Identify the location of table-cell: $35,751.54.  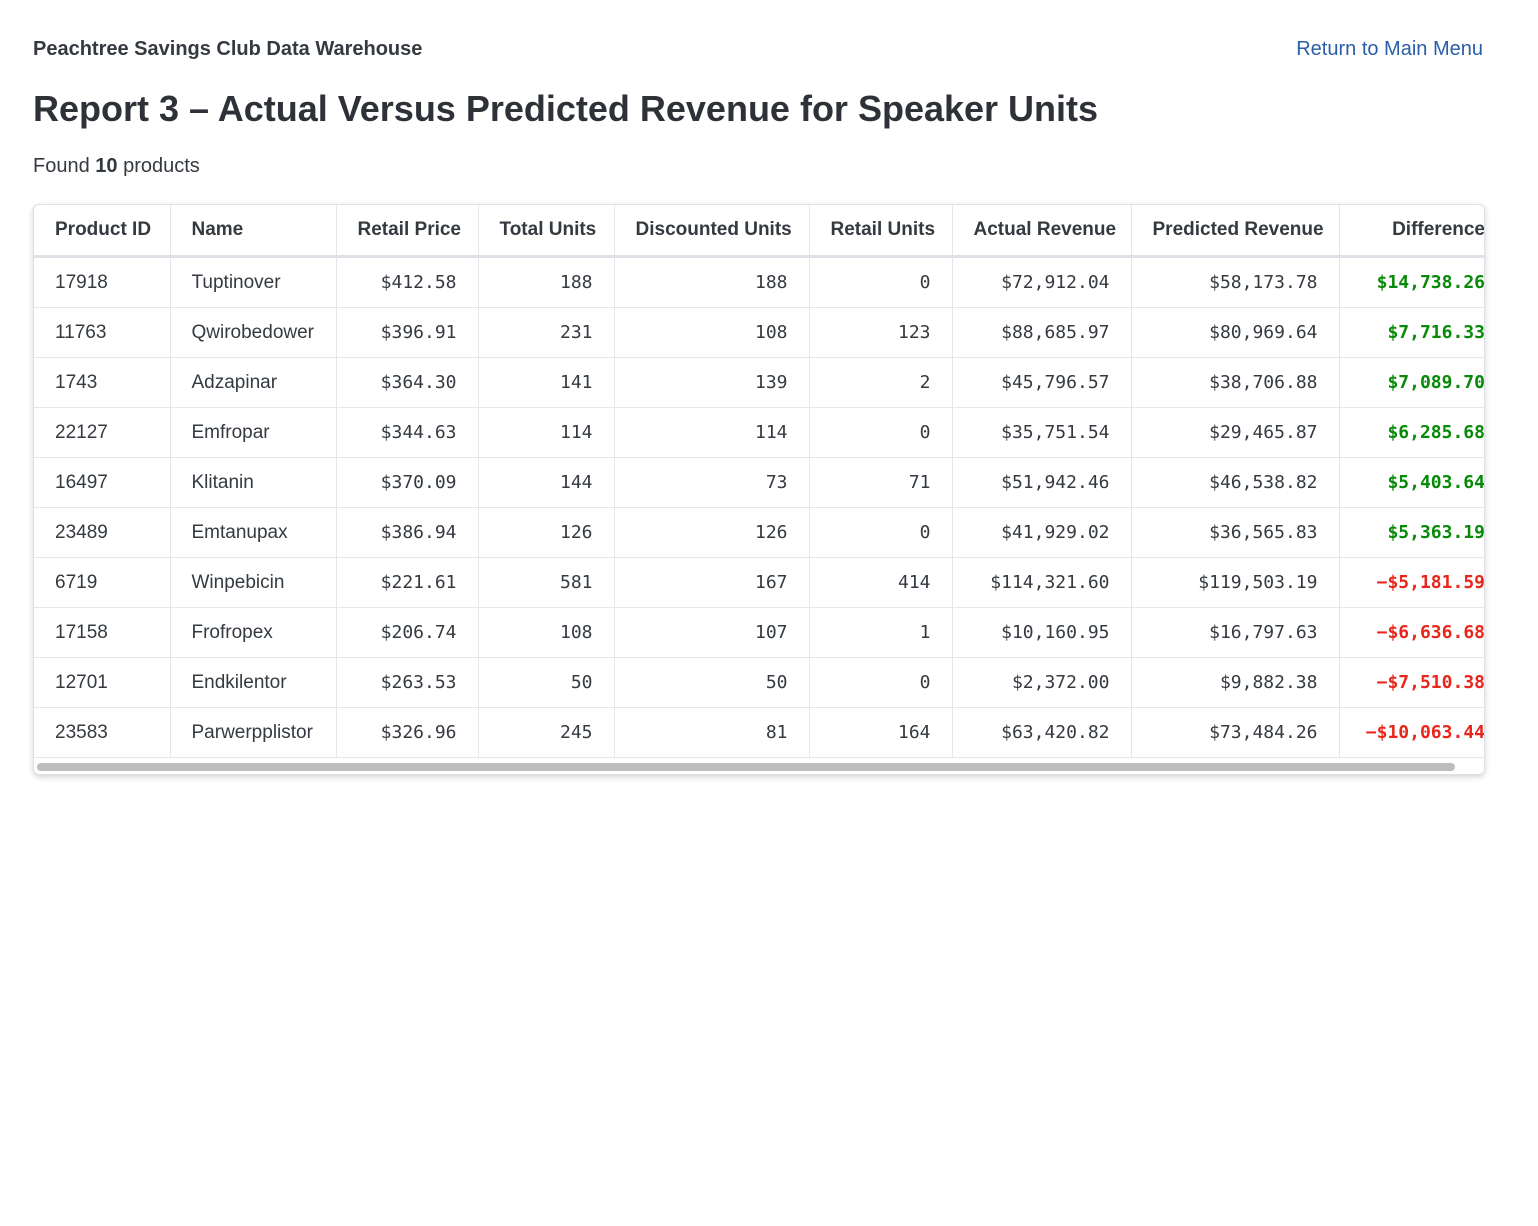
(1041, 432).